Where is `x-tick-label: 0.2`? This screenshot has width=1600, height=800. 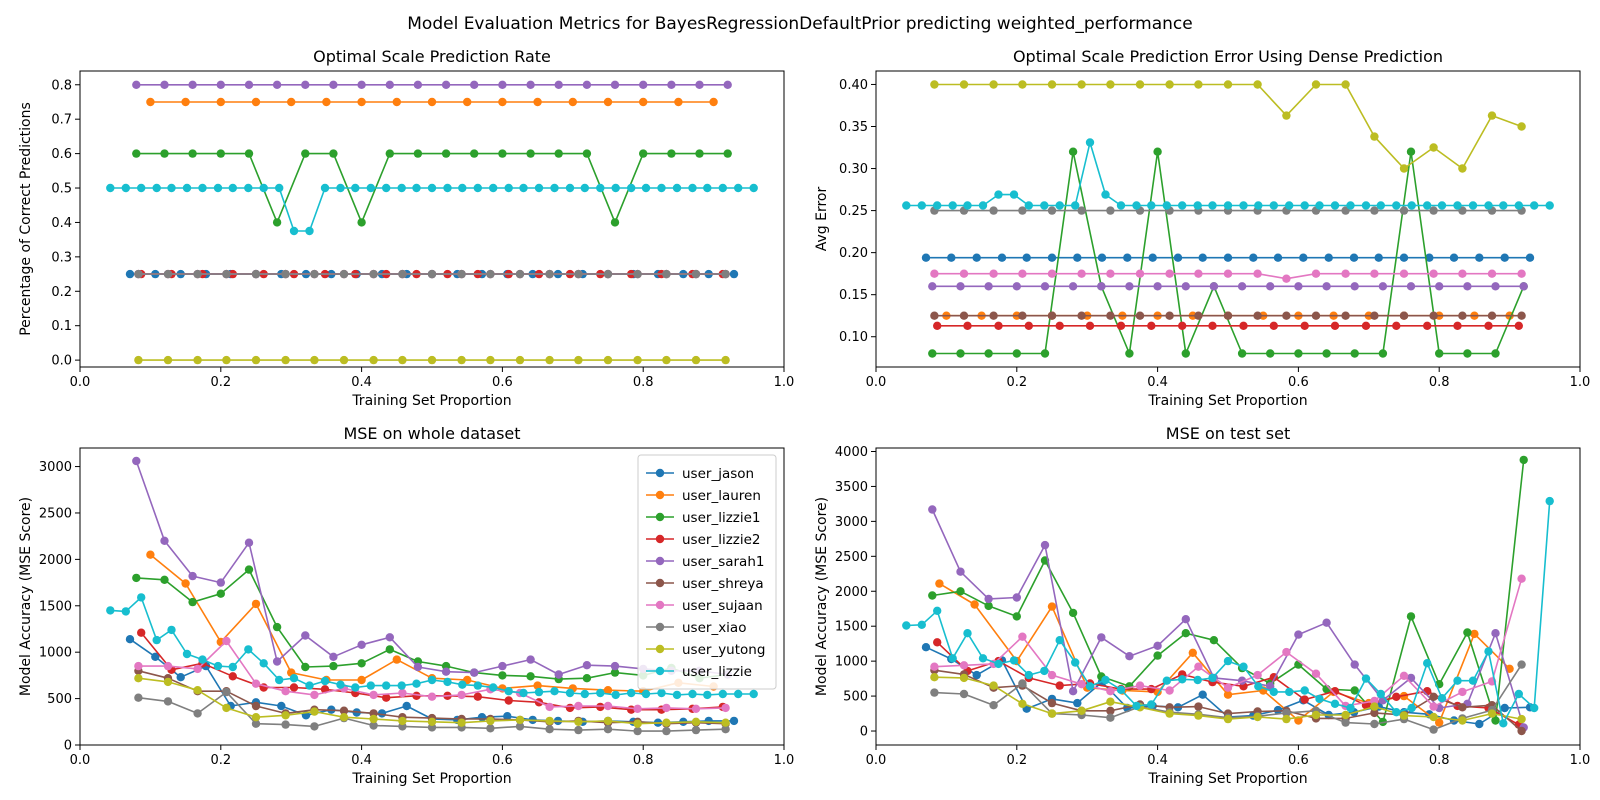
x-tick-label: 0.2 is located at coordinates (1016, 760).